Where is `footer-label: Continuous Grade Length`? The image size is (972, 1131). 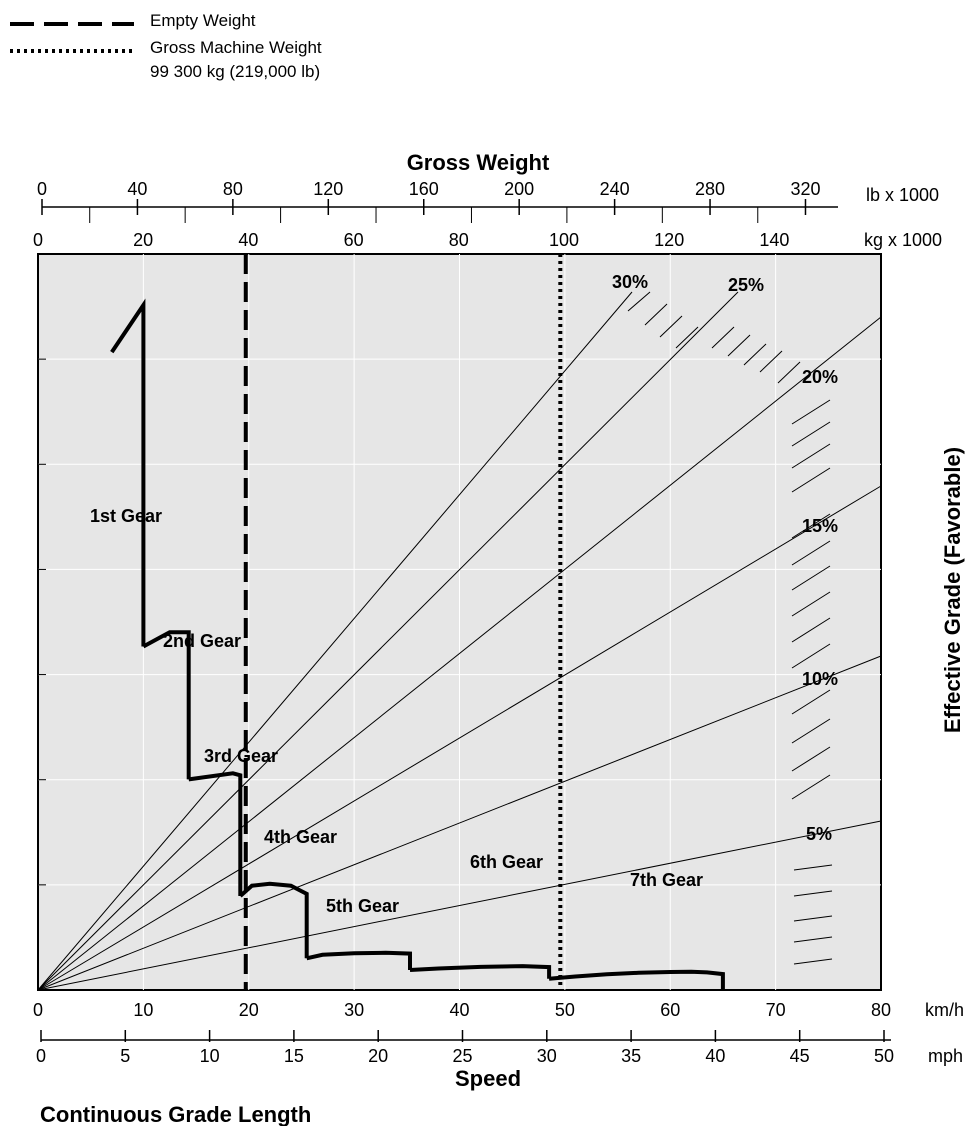 footer-label: Continuous Grade Length is located at coordinates (175, 1114).